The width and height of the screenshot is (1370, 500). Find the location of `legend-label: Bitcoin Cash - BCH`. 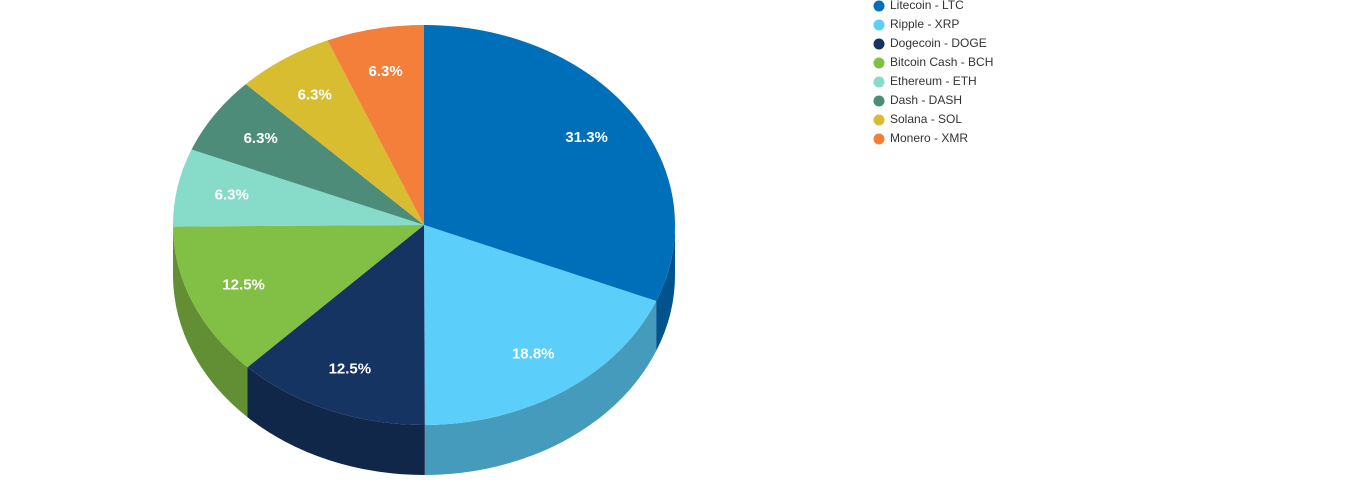

legend-label: Bitcoin Cash - BCH is located at coordinates (941, 62).